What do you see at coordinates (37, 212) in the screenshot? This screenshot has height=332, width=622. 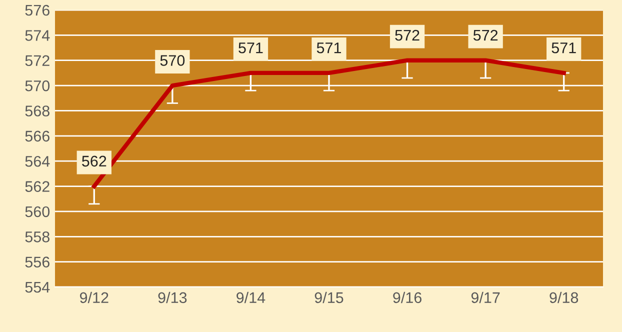 I see `y-tick-label: 560` at bounding box center [37, 212].